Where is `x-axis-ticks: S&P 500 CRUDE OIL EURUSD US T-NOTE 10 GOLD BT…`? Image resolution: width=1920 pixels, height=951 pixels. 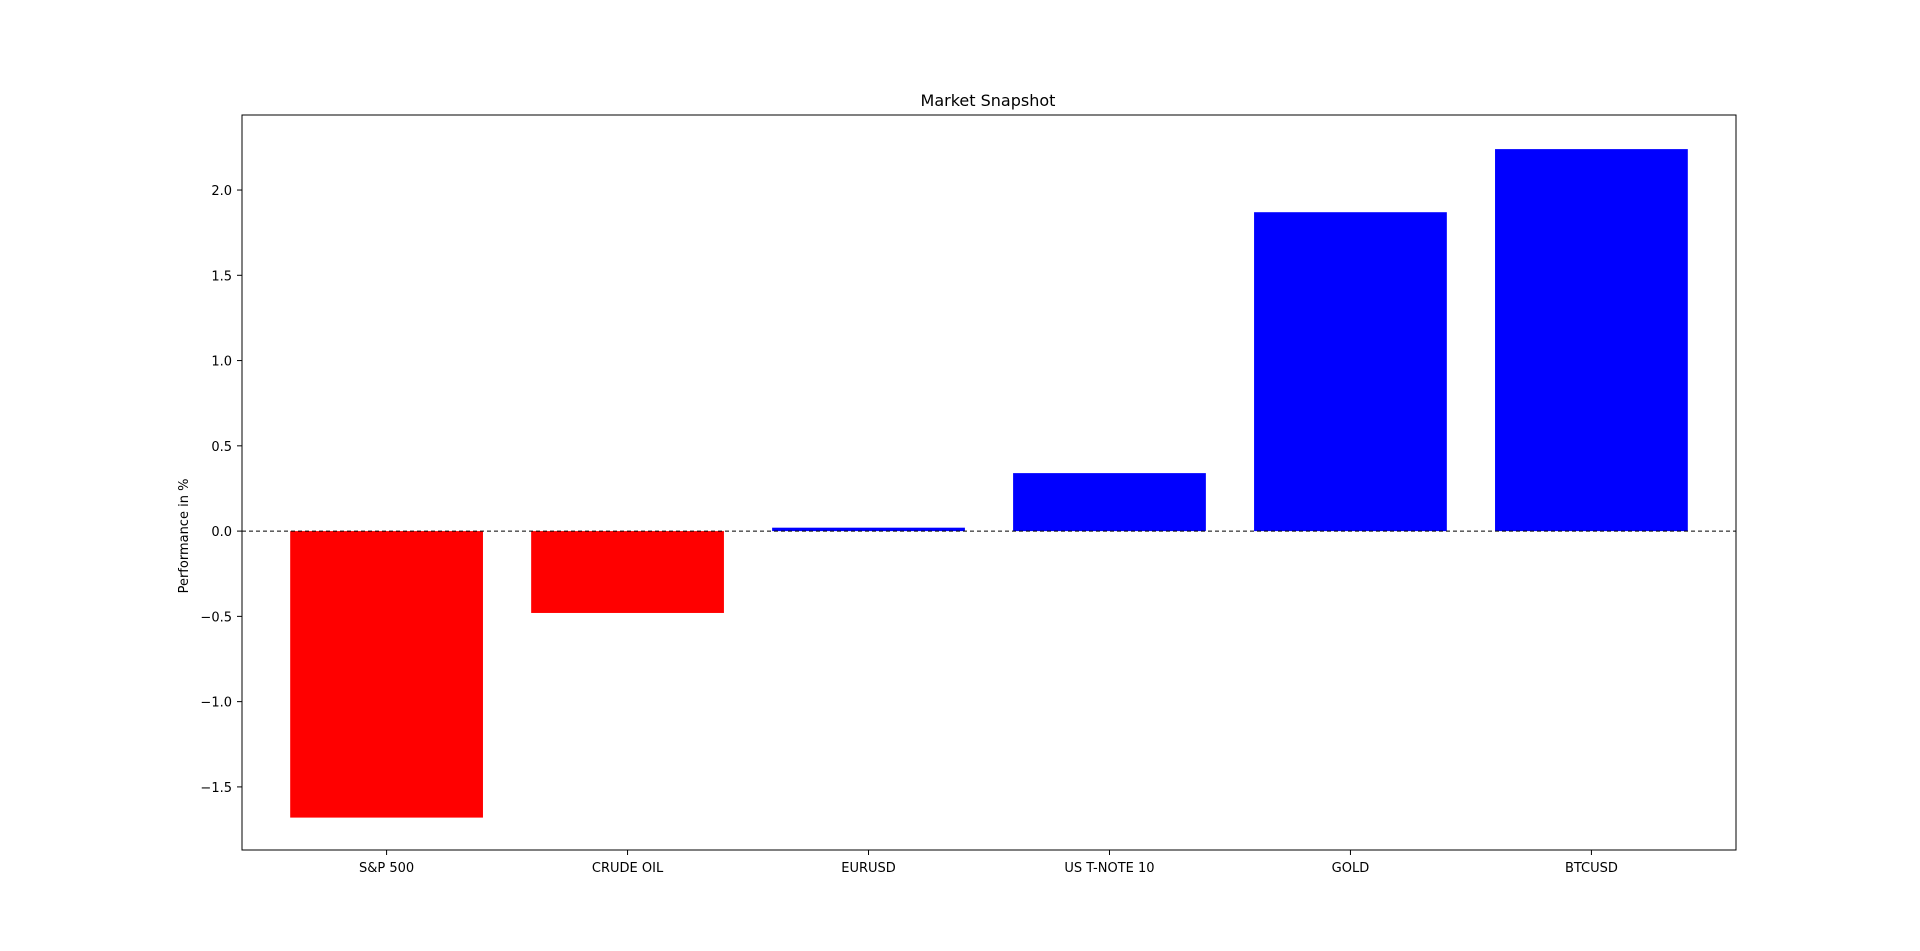
x-axis-ticks: S&P 500 CRUDE OIL EURUSD US T-NOTE 10 GOLD BT… is located at coordinates (988, 863).